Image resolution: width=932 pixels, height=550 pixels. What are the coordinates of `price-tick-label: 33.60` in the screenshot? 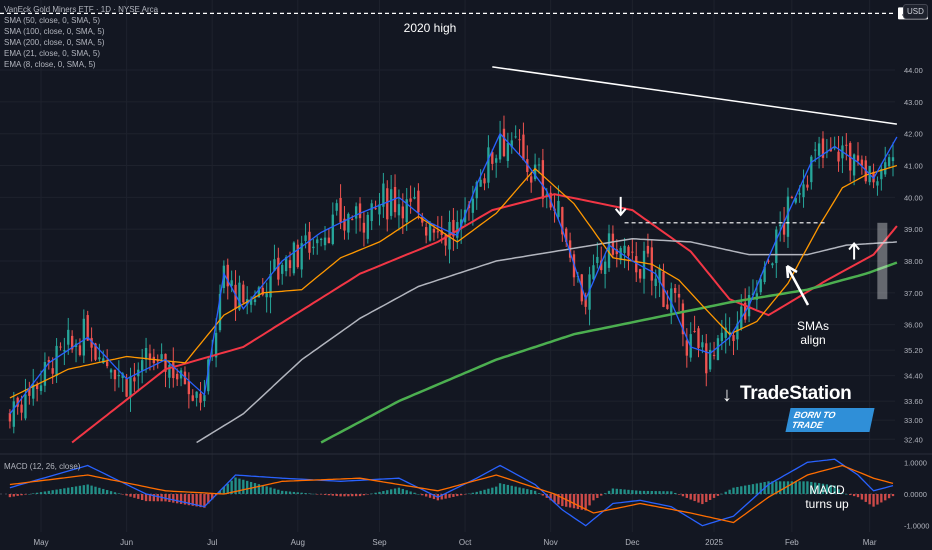 It's located at (913, 401).